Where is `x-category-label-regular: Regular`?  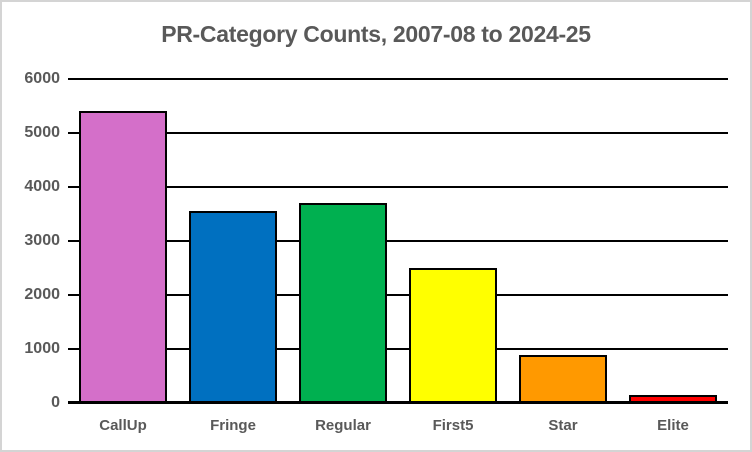 x-category-label-regular: Regular is located at coordinates (343, 425).